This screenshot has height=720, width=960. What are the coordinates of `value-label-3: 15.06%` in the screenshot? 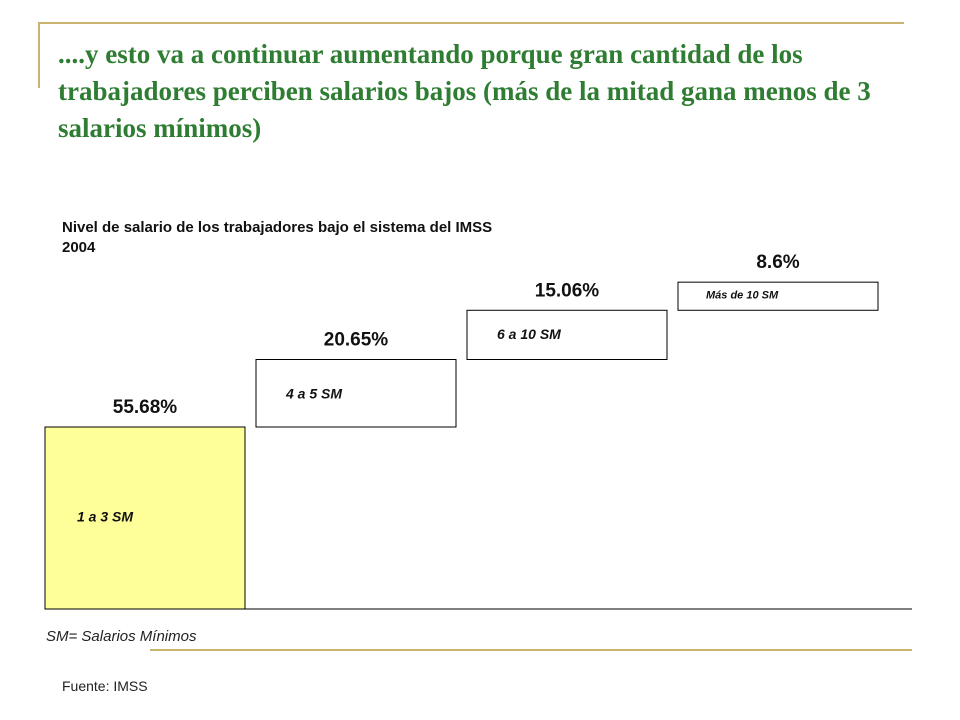 It's located at (567, 290).